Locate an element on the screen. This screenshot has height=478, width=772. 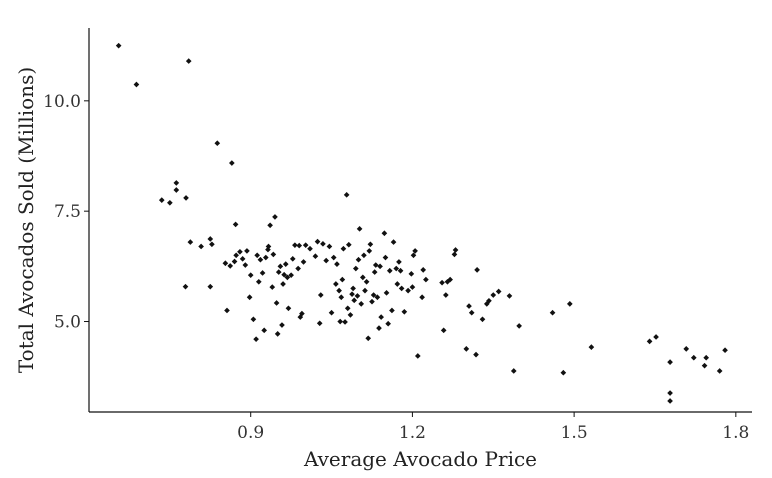
x-axis-title: Average Avocado Price is located at coordinates (420, 459).